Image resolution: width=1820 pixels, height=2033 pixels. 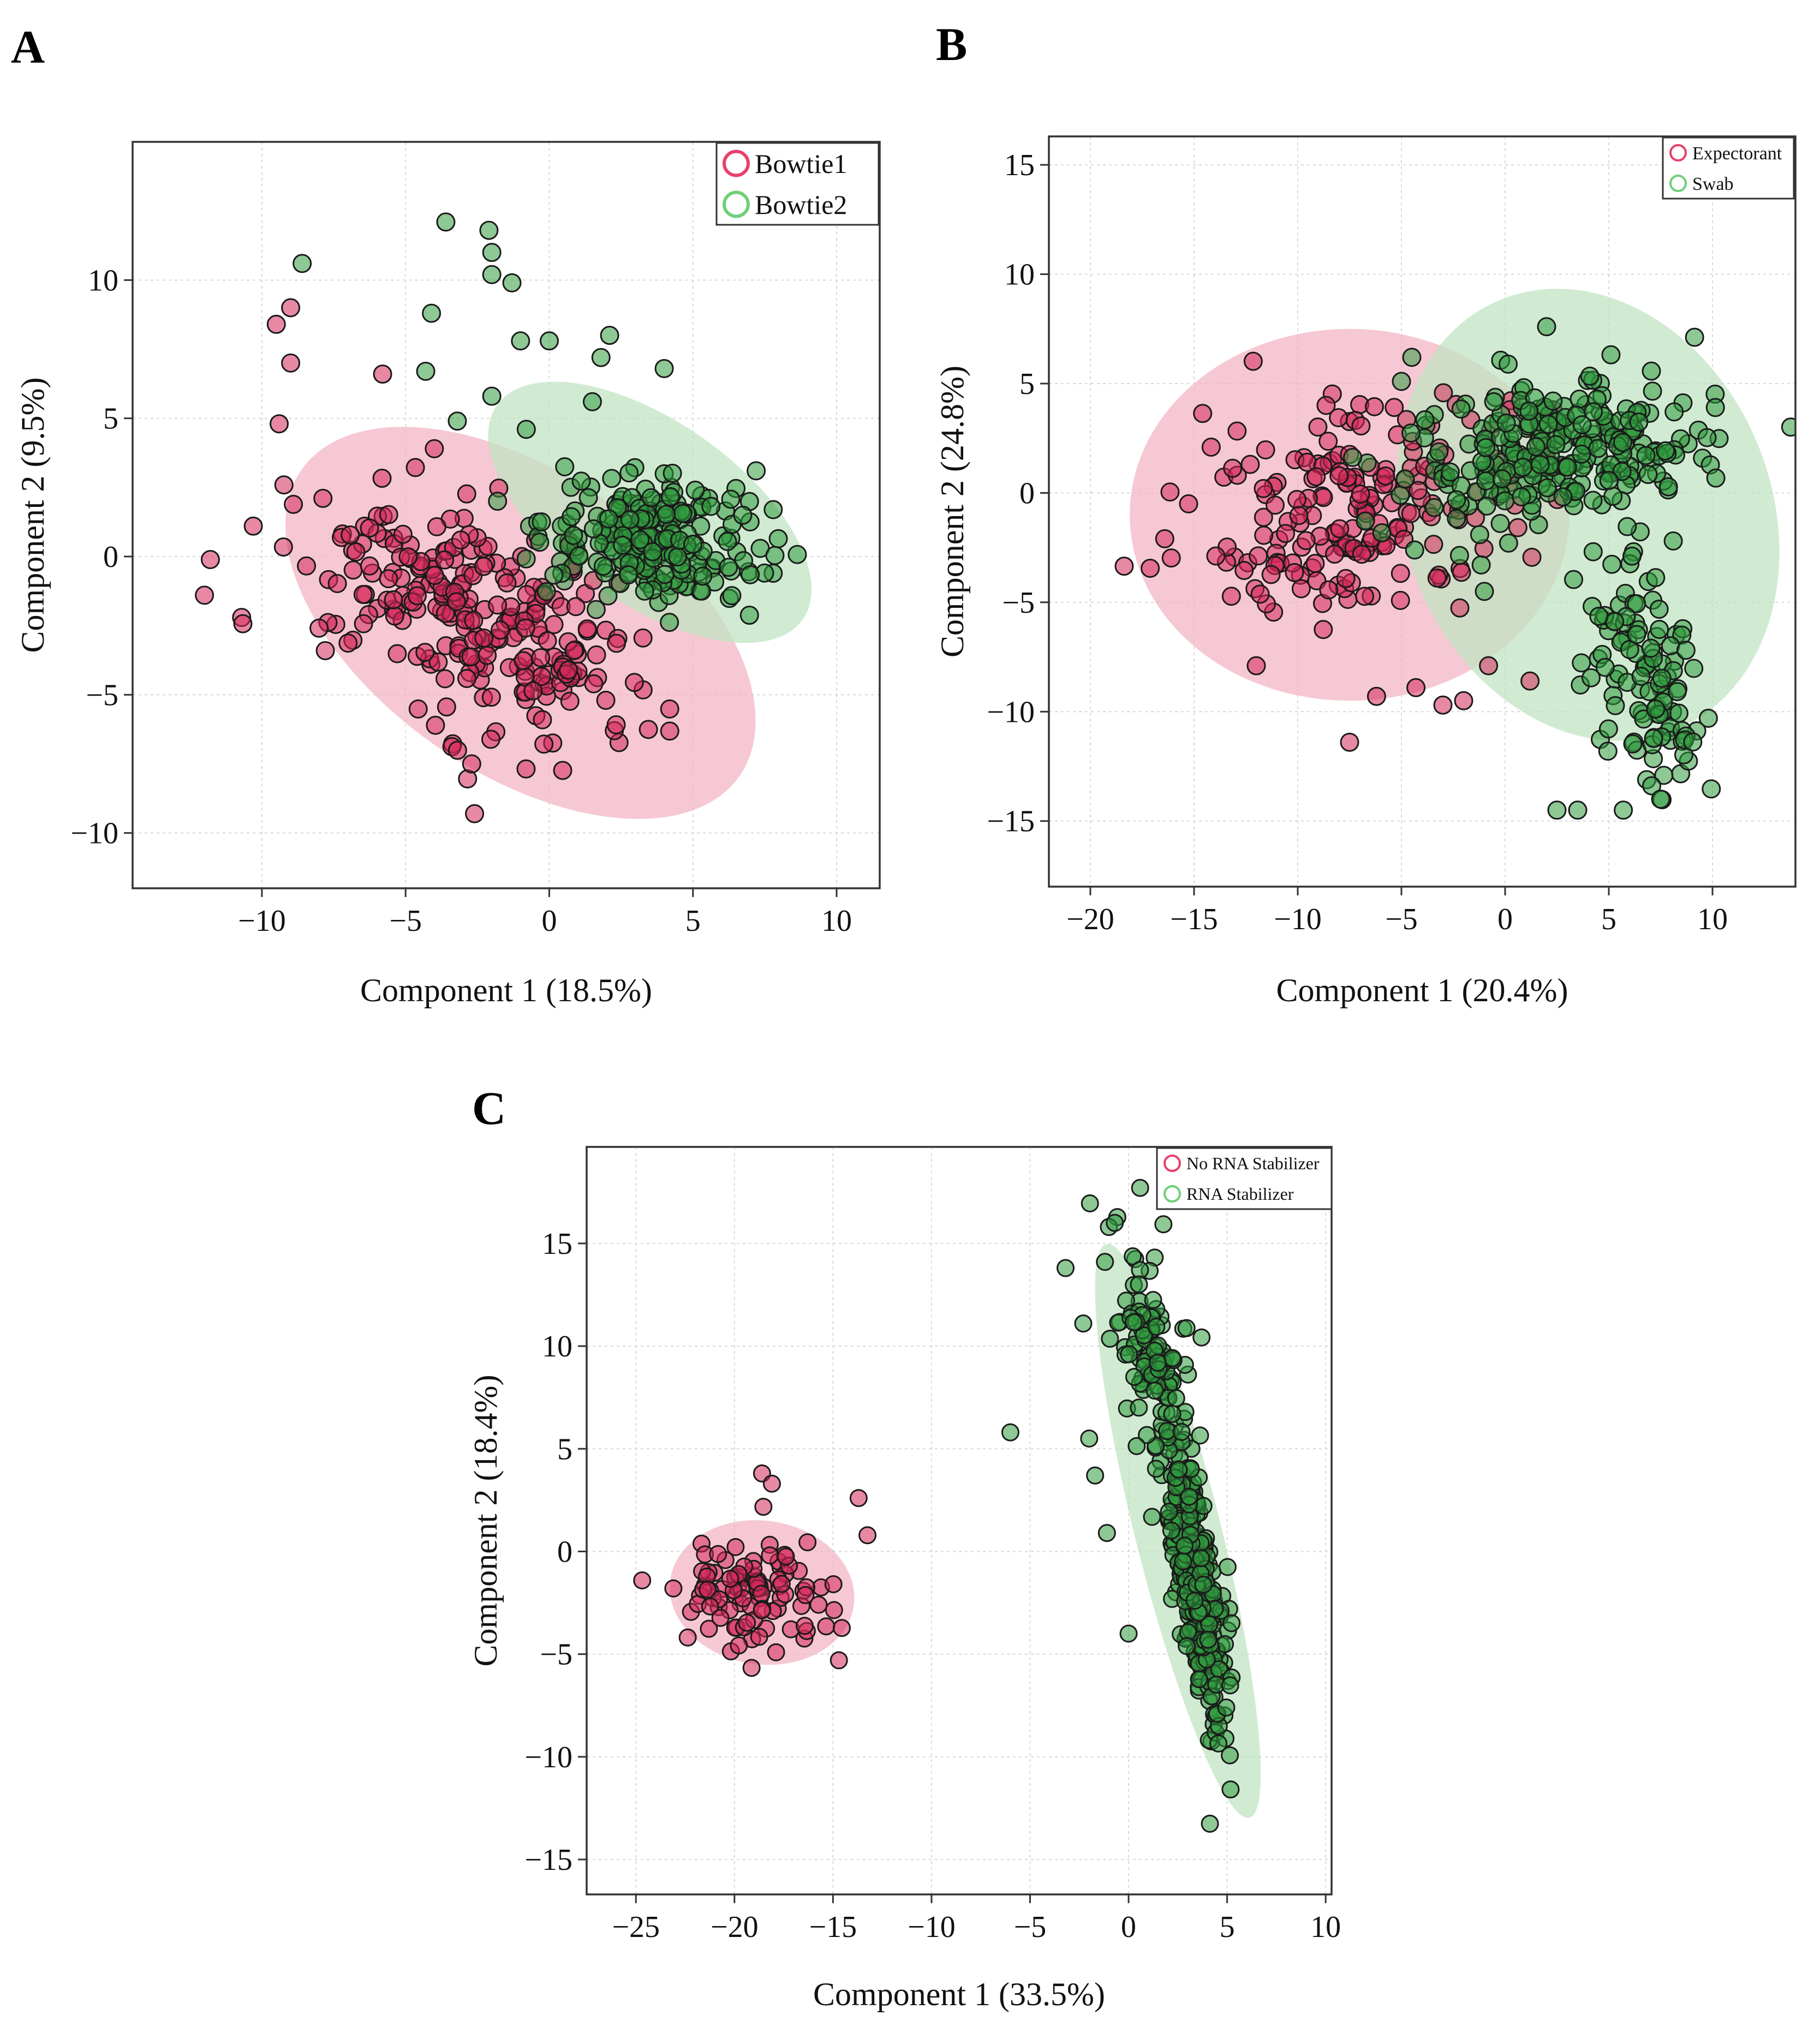 I want to click on x-tick-label: −5, so click(x=1030, y=1927).